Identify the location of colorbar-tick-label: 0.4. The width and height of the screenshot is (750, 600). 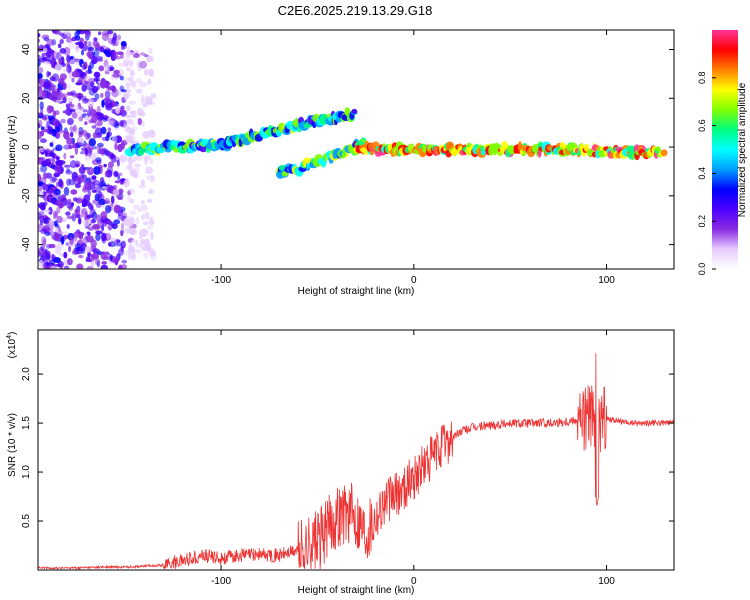
(702, 173).